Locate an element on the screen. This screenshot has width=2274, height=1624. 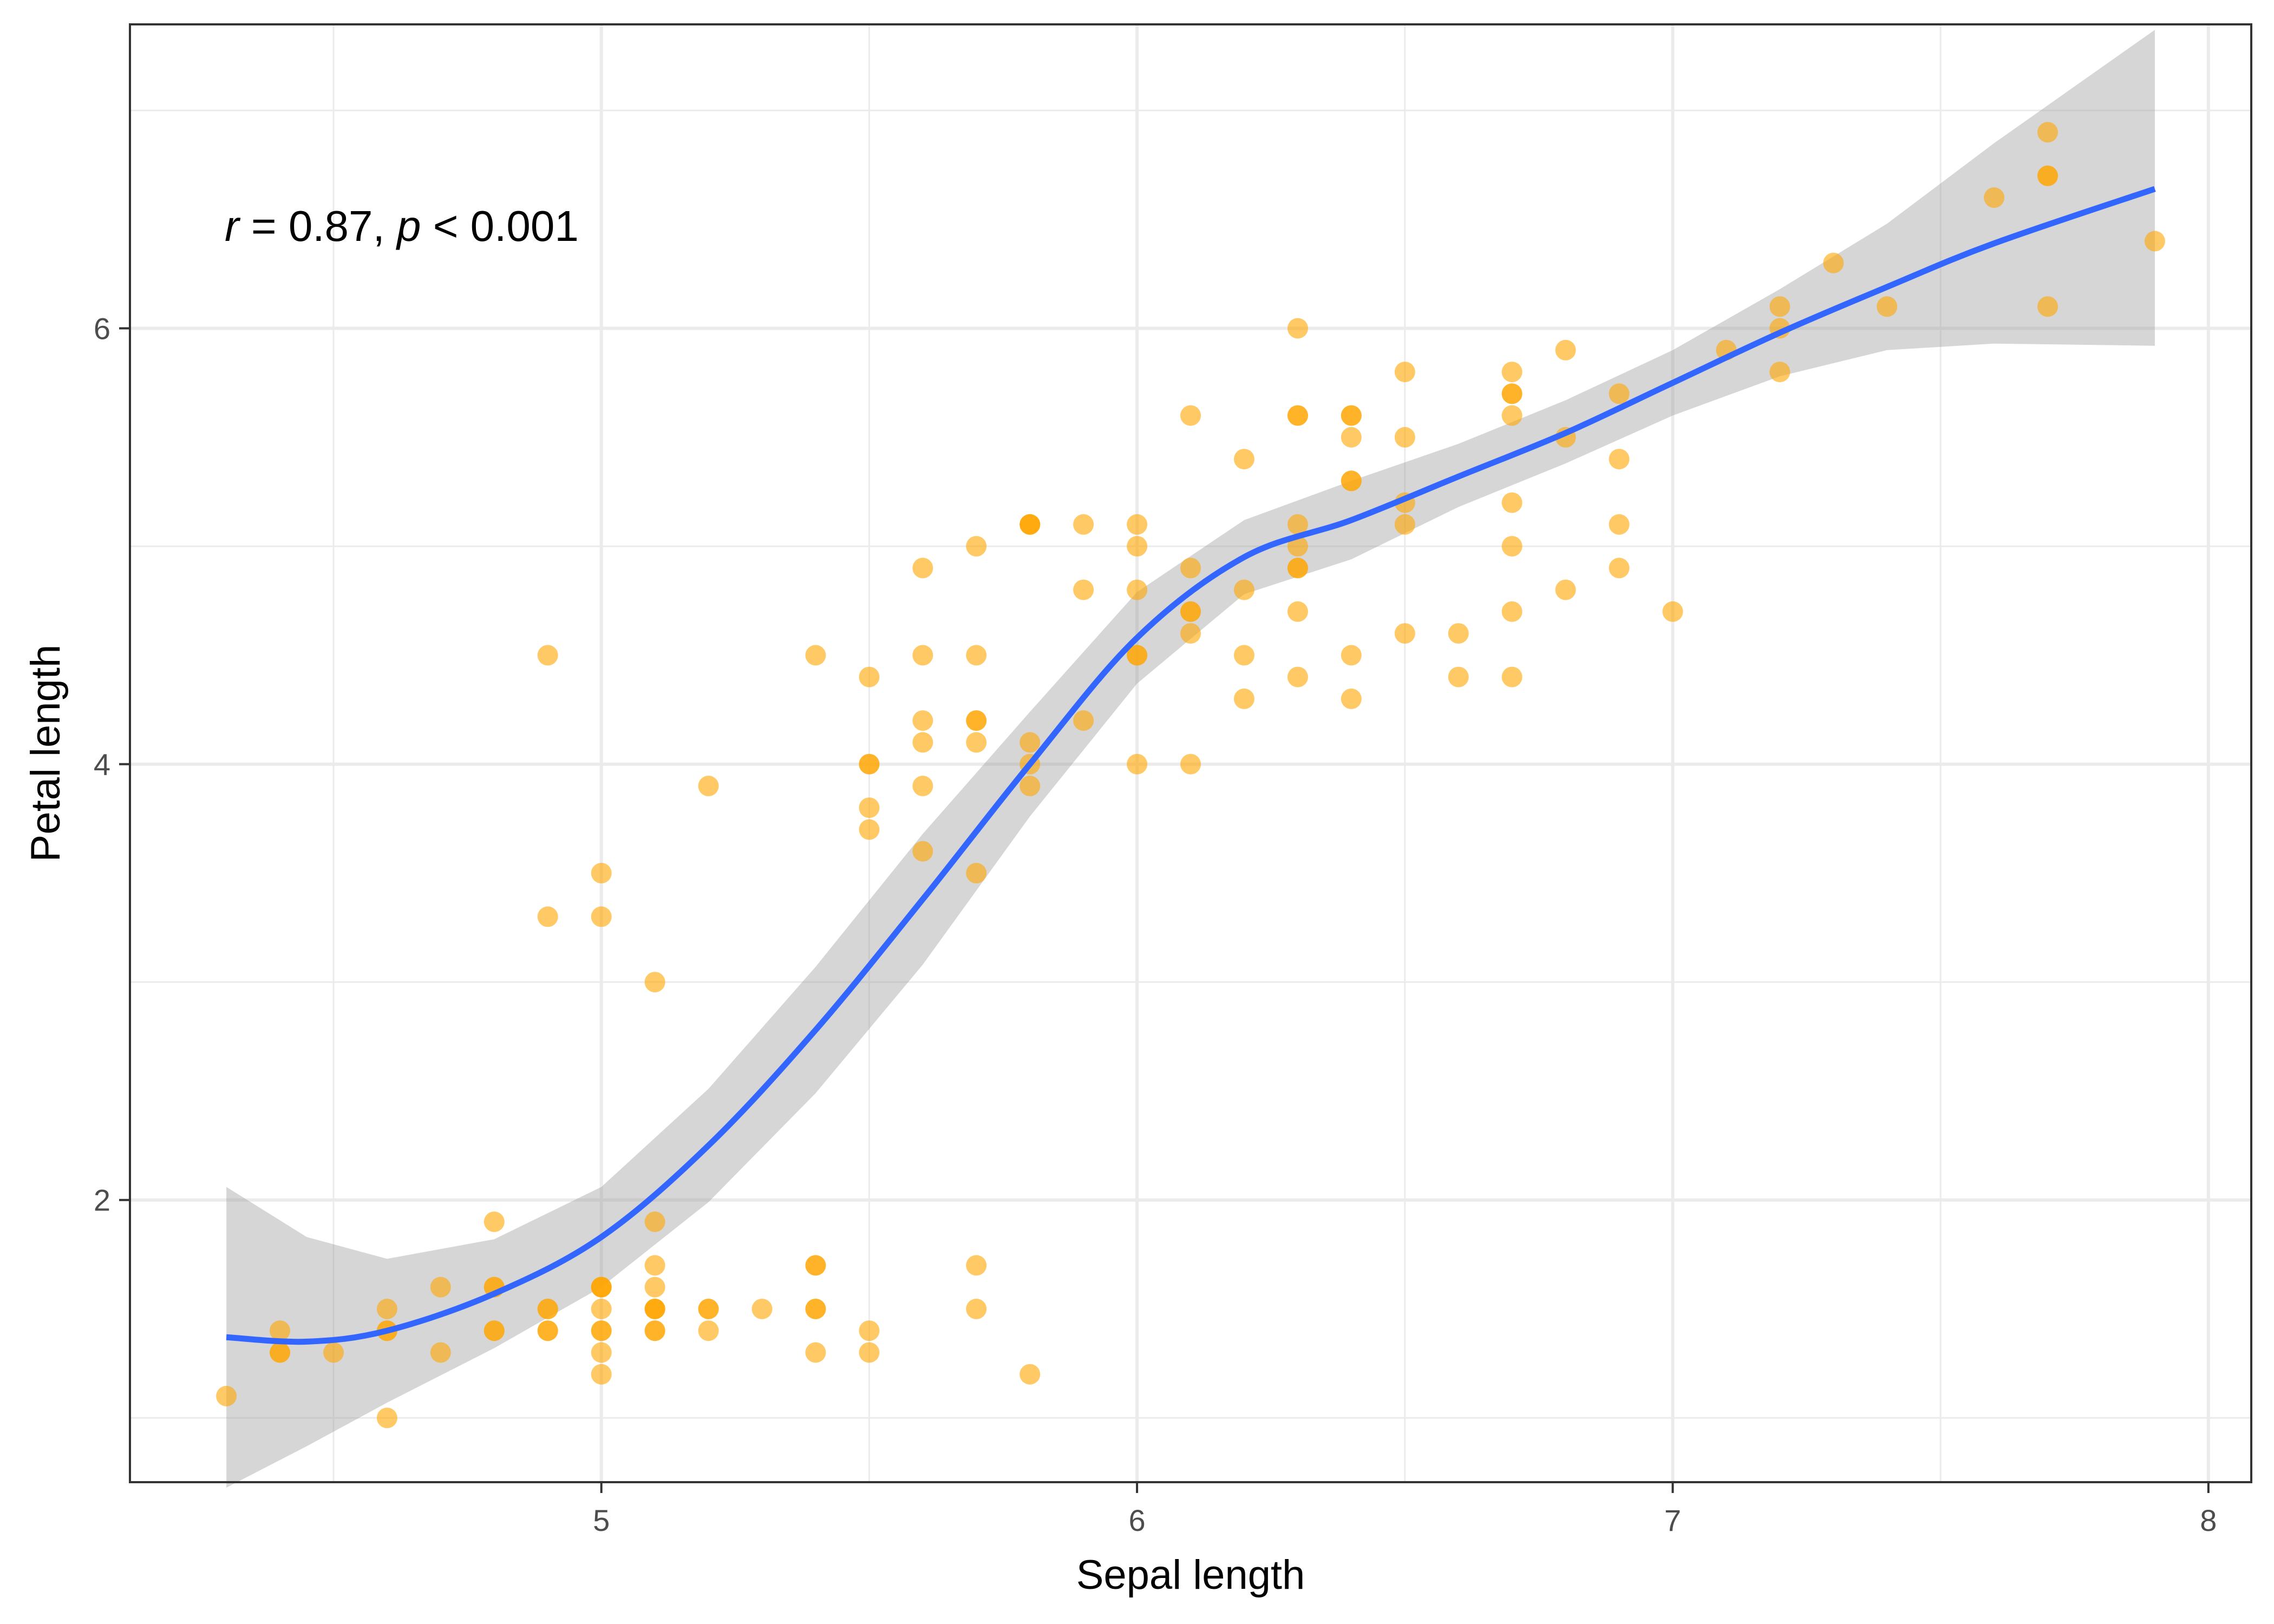
y-axis-ticks: 2 4 6 is located at coordinates (112, 764).